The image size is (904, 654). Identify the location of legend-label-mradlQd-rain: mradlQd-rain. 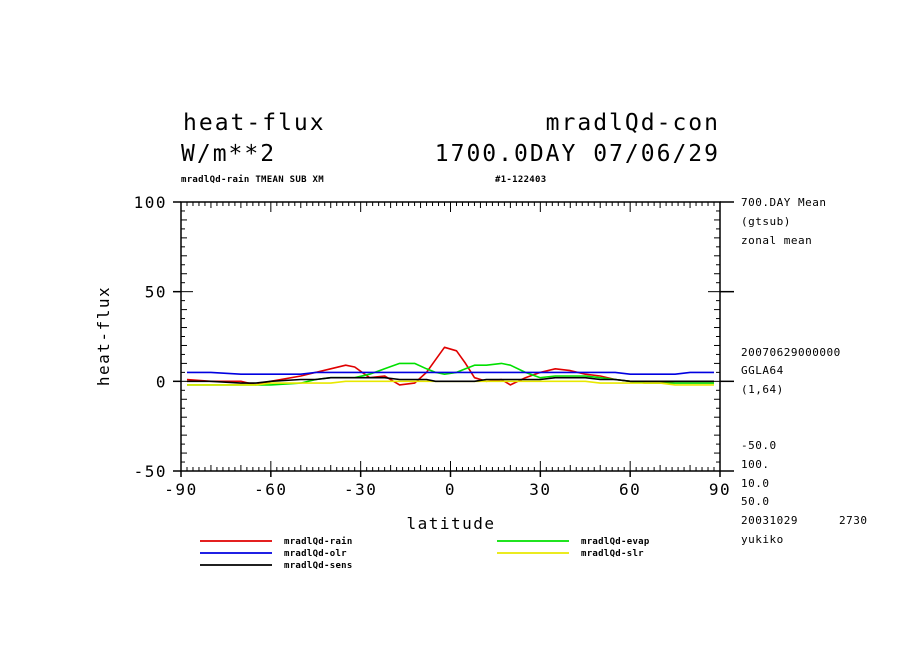
(318, 541).